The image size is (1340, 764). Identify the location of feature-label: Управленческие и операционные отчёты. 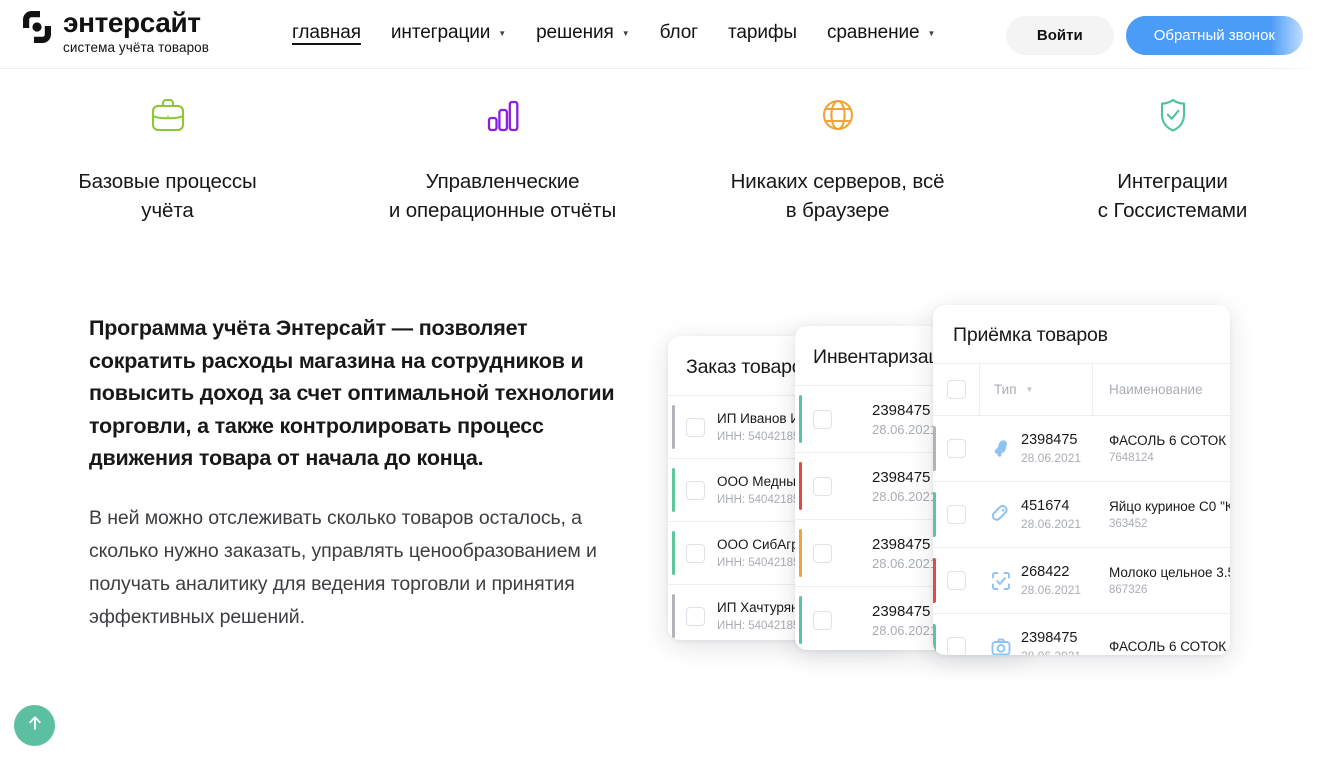
(502, 196).